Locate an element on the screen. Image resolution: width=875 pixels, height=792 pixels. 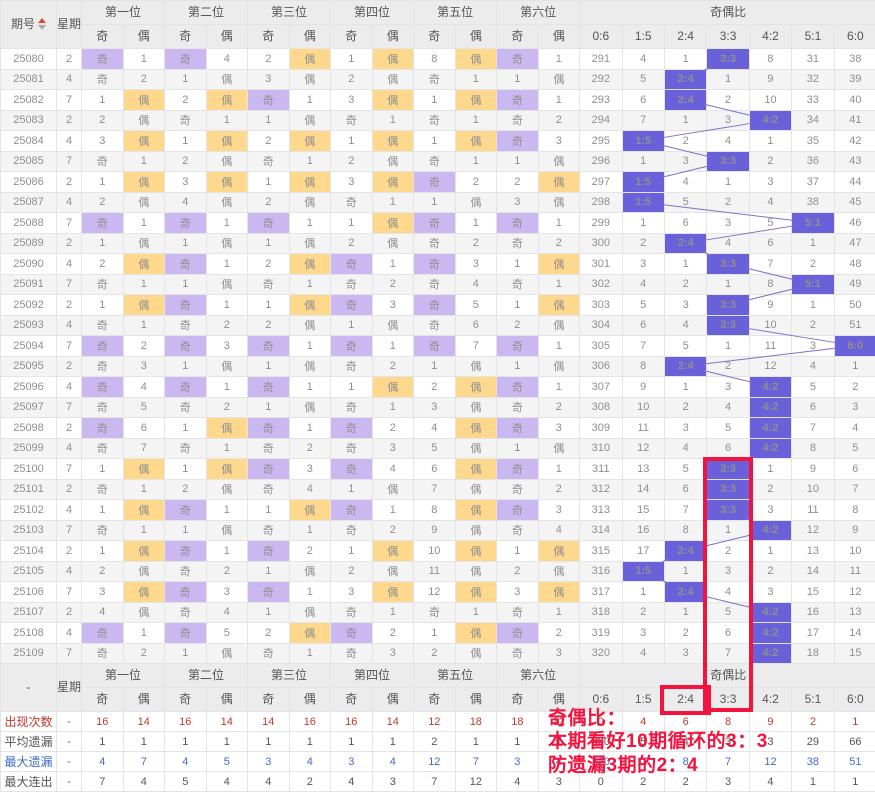
table-row: 25086 2 1 偶 3 偶 1 偶 3 偶奇 2 2 偶 297 1:5 4 1 3 37 44 is located at coordinates (437, 182).